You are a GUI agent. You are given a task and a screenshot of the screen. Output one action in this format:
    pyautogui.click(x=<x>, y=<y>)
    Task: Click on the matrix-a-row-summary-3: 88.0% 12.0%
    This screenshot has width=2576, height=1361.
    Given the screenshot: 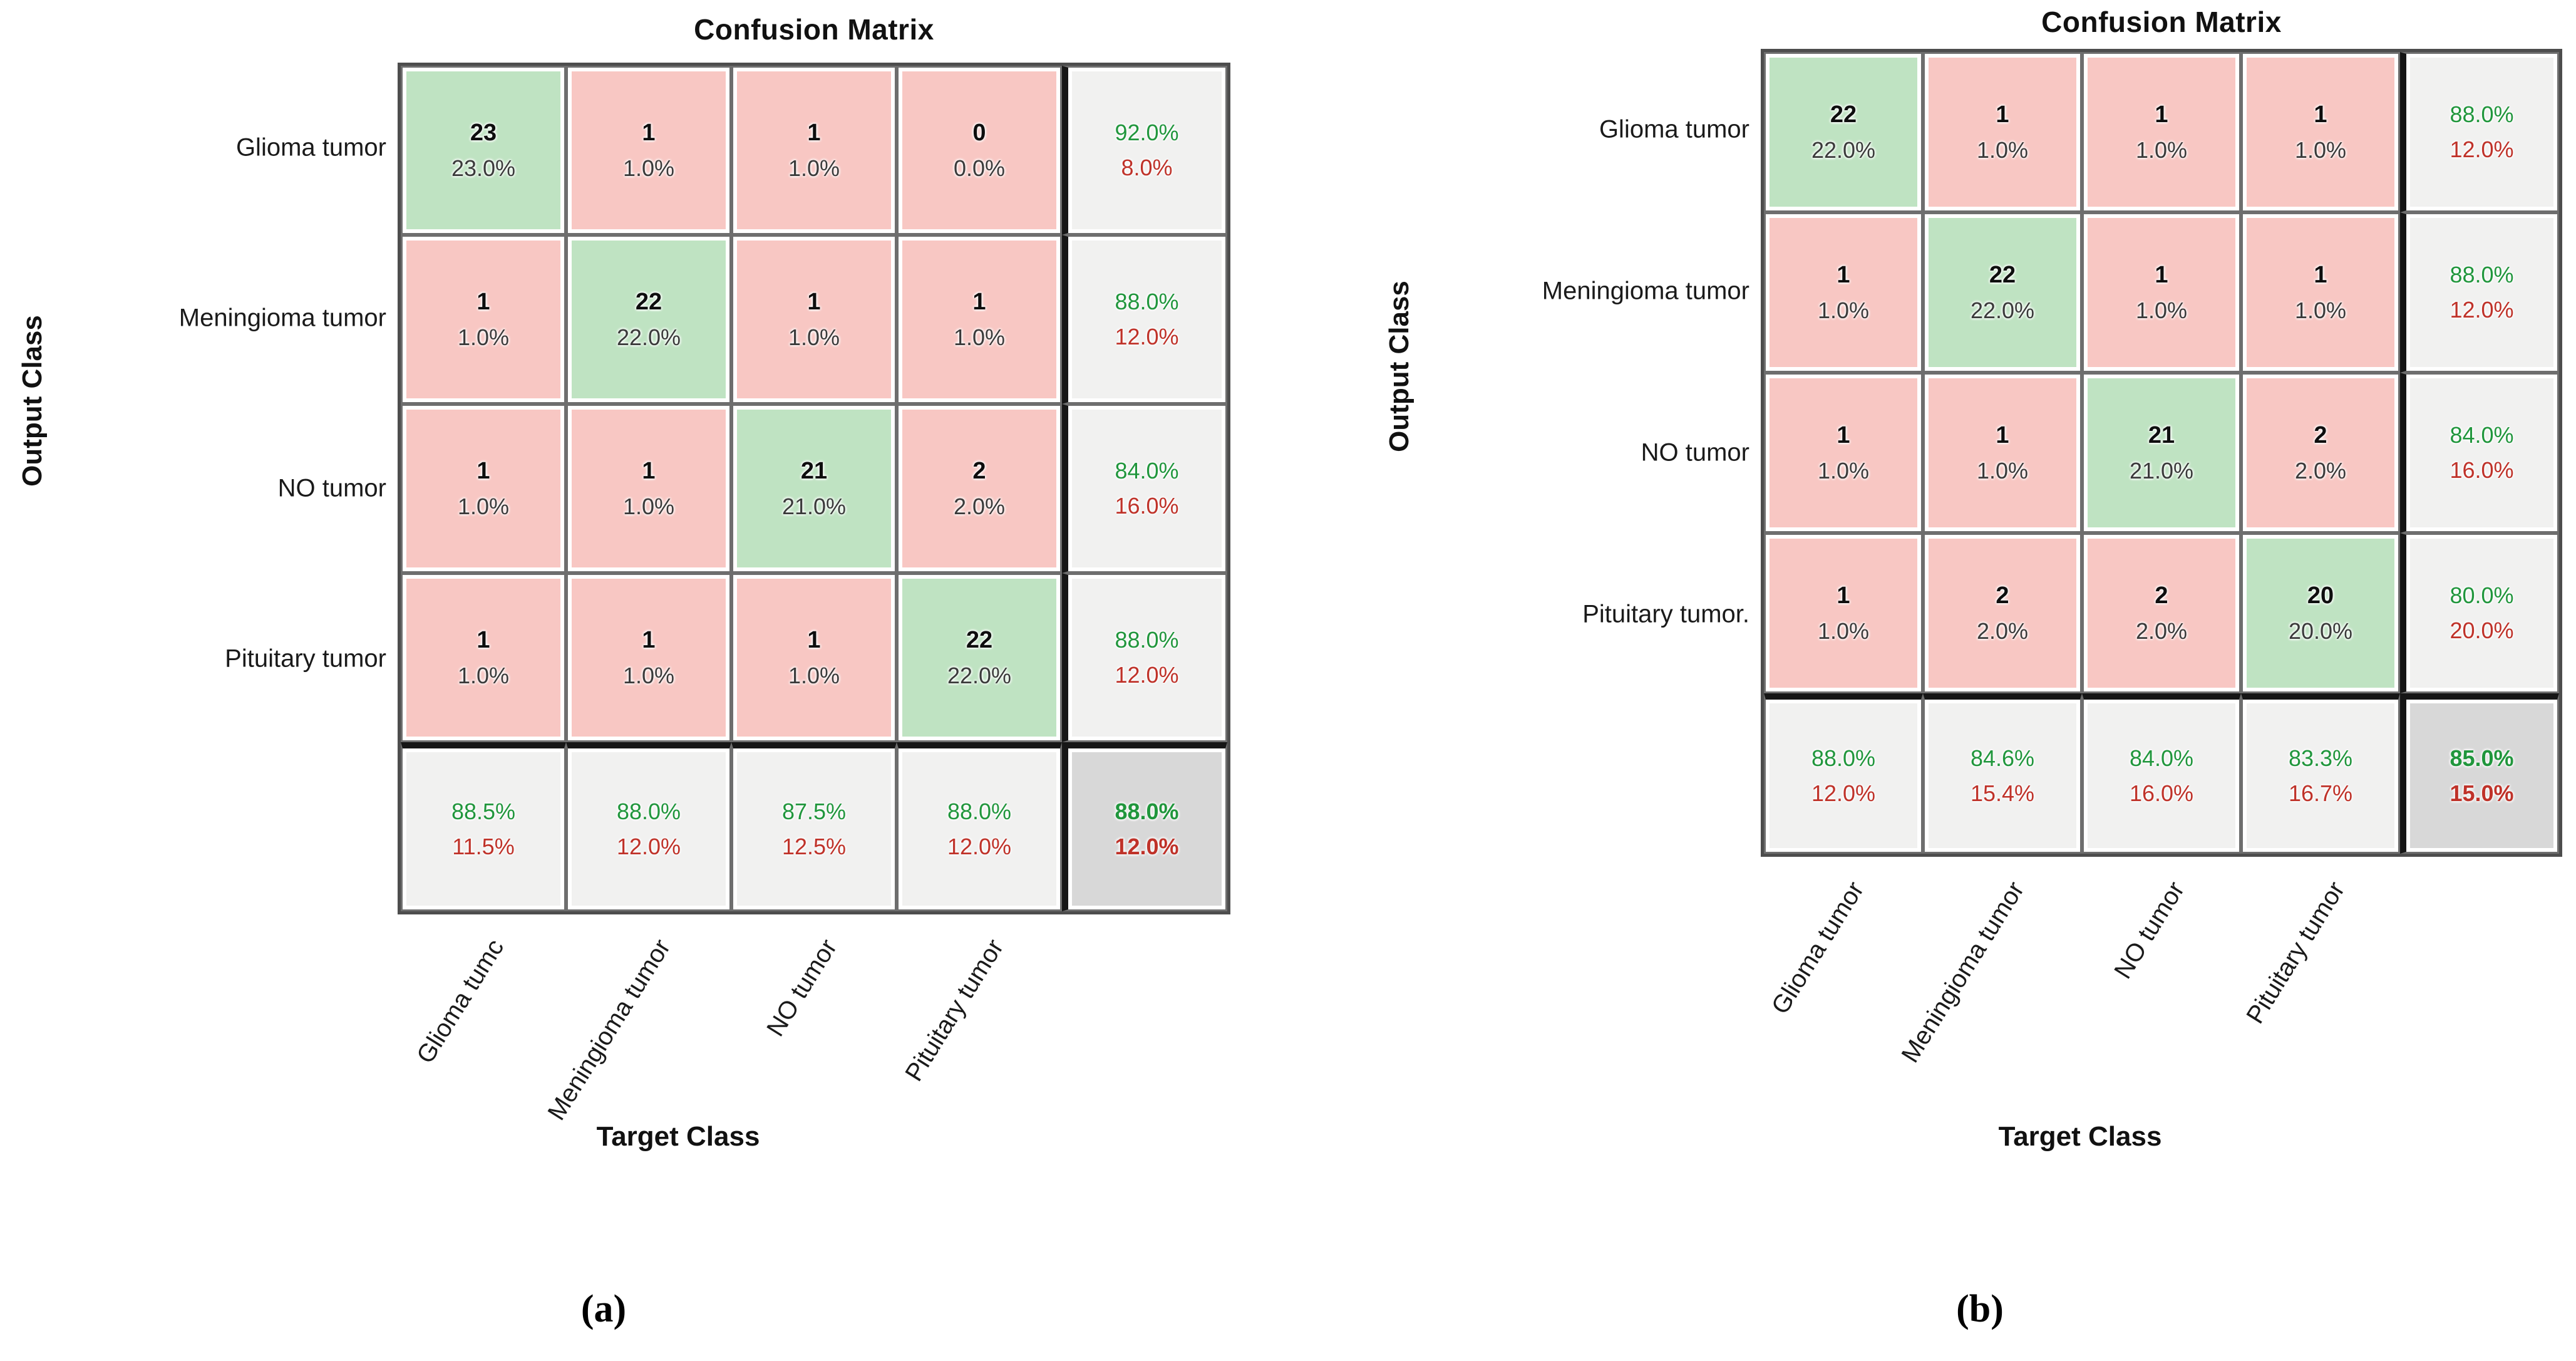 What is the action you would take?
    pyautogui.click(x=1145, y=657)
    